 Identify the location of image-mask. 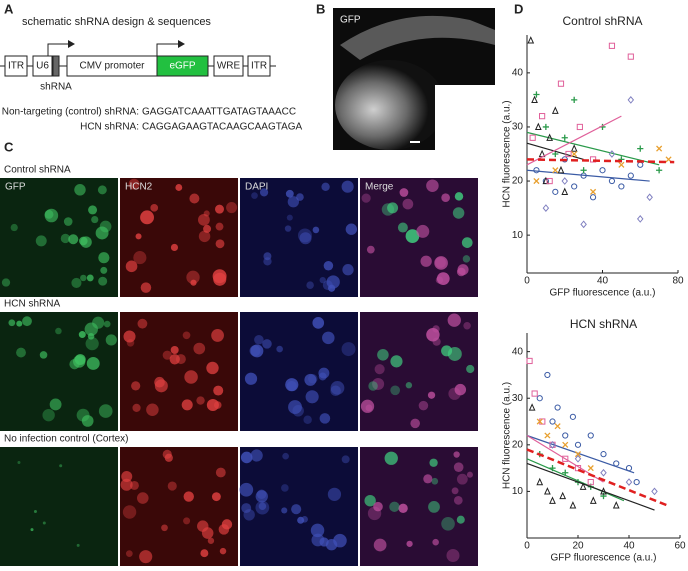
(465, 117).